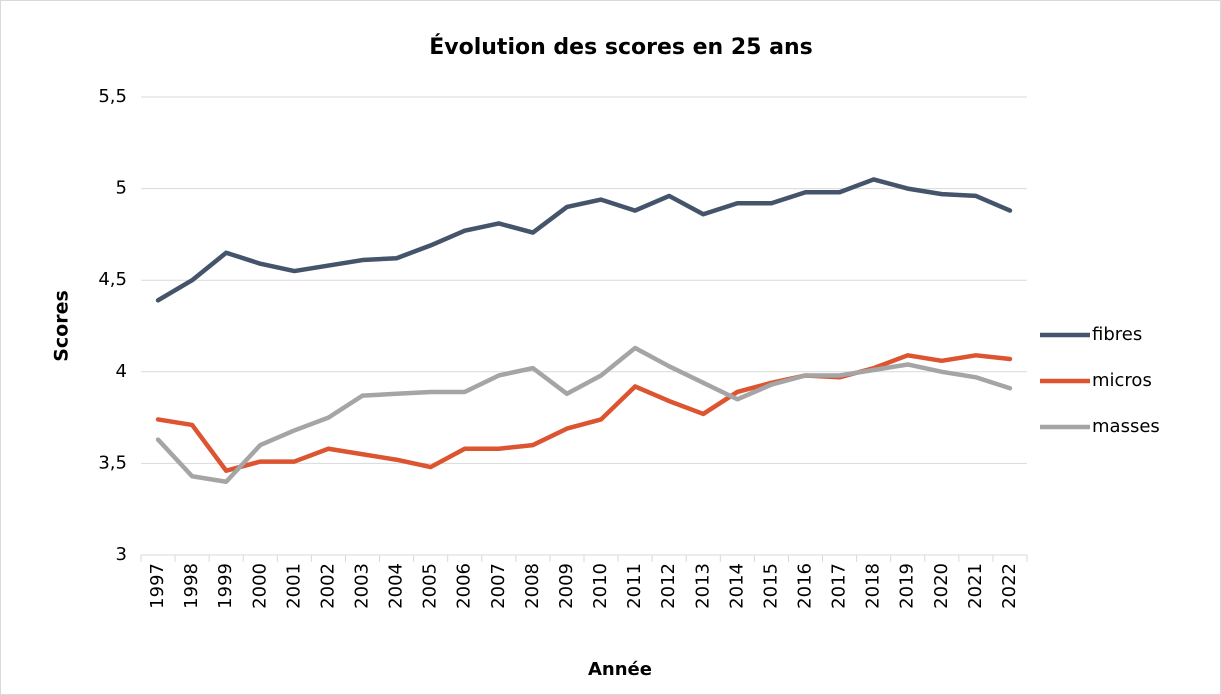  Describe the element at coordinates (941, 586) in the screenshot. I see `x-tick-label: 2020` at that location.